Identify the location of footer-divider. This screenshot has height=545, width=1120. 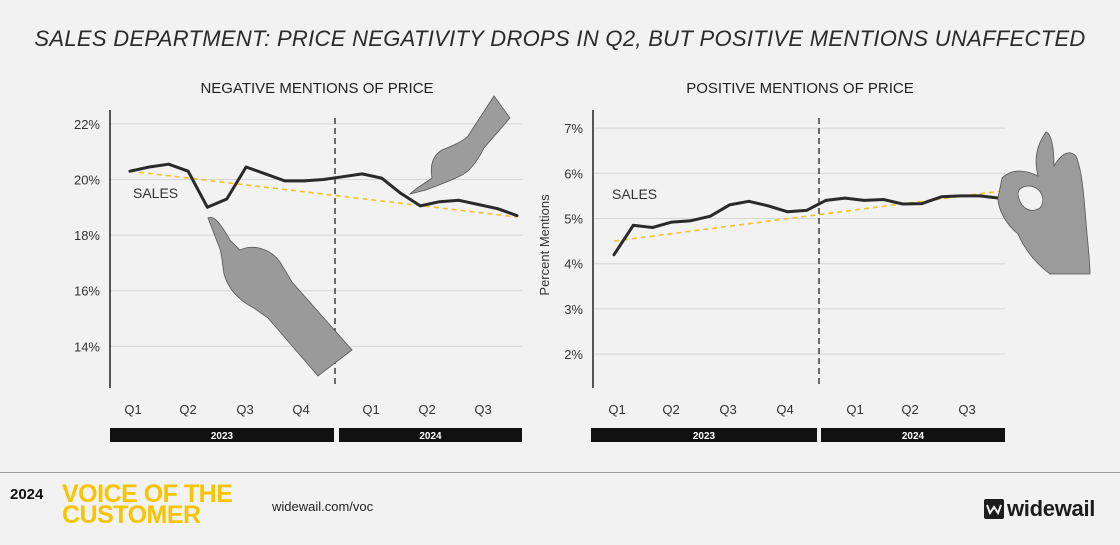
(560, 472).